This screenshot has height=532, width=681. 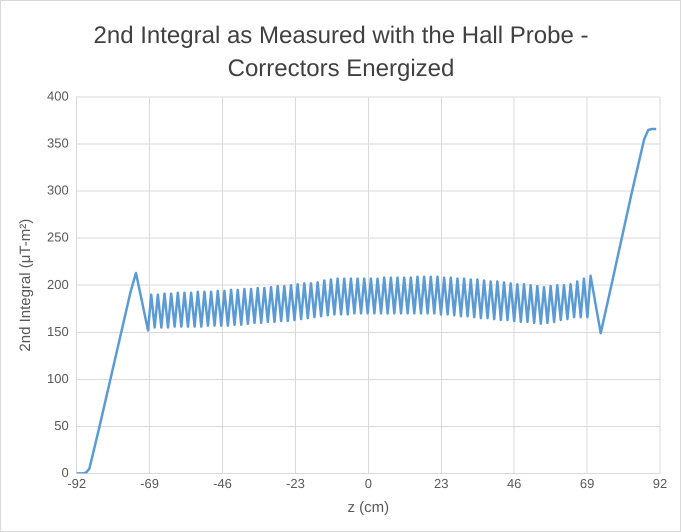 I want to click on y-tick-label: 50, so click(x=61, y=425).